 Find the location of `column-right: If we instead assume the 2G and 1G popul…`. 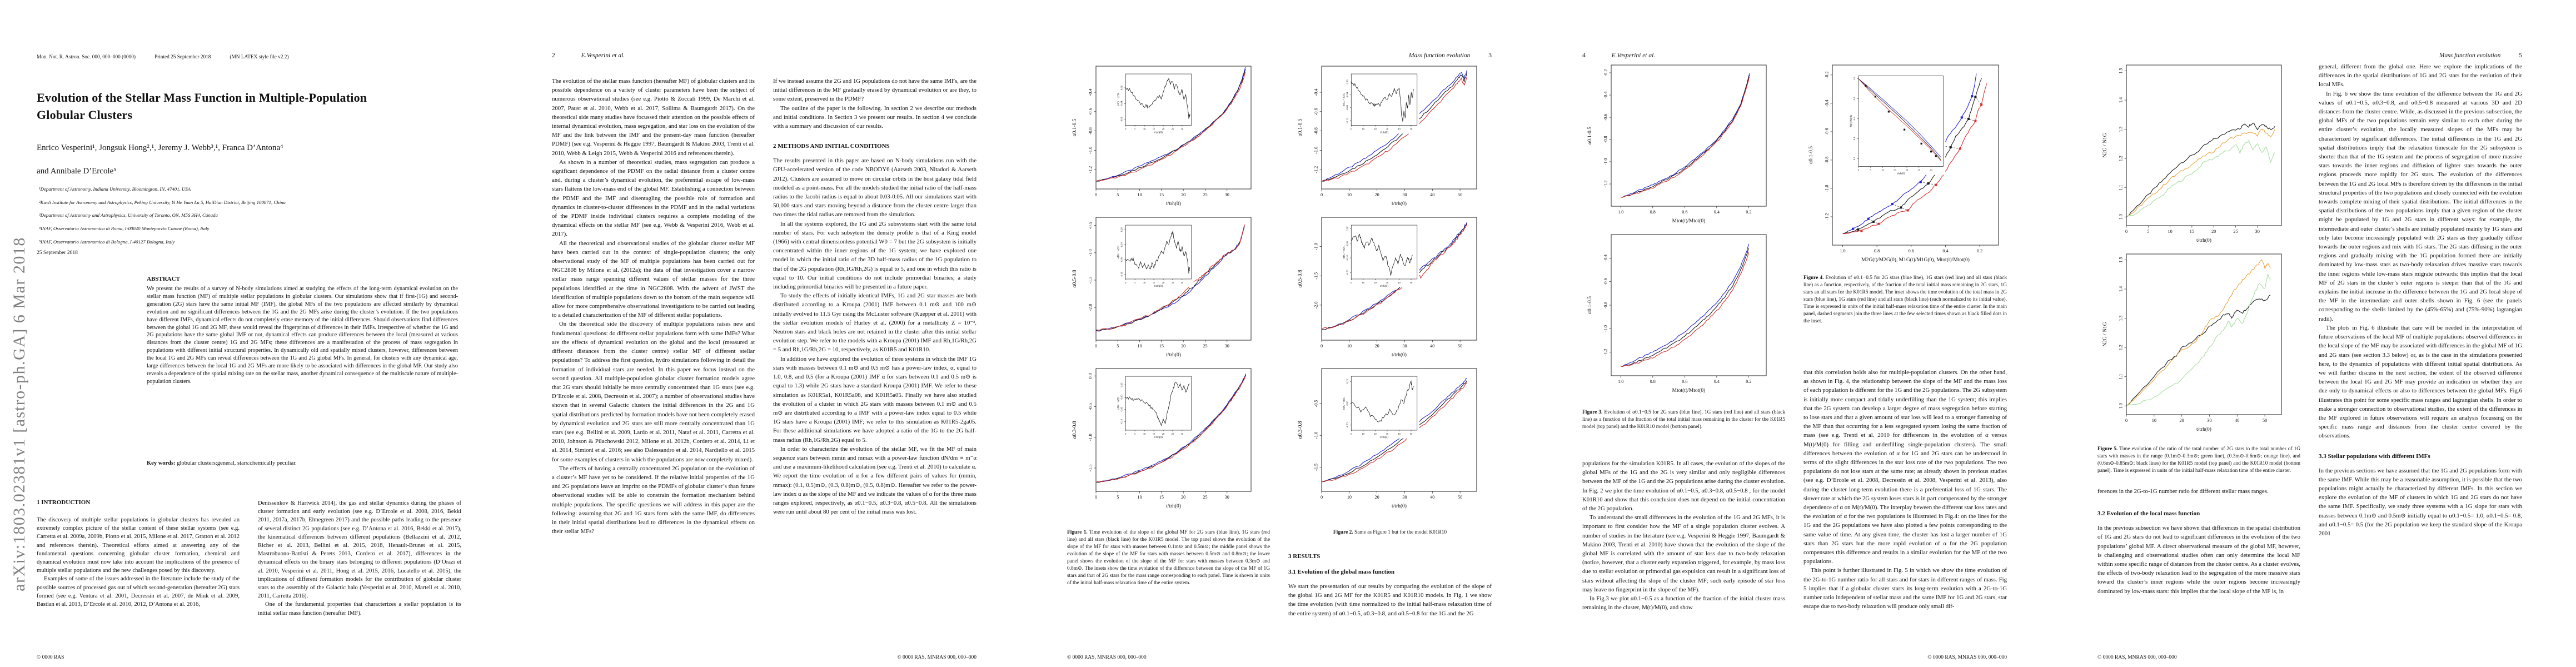

column-right: If we instead assume the 2G and 1G popul… is located at coordinates (874, 368).